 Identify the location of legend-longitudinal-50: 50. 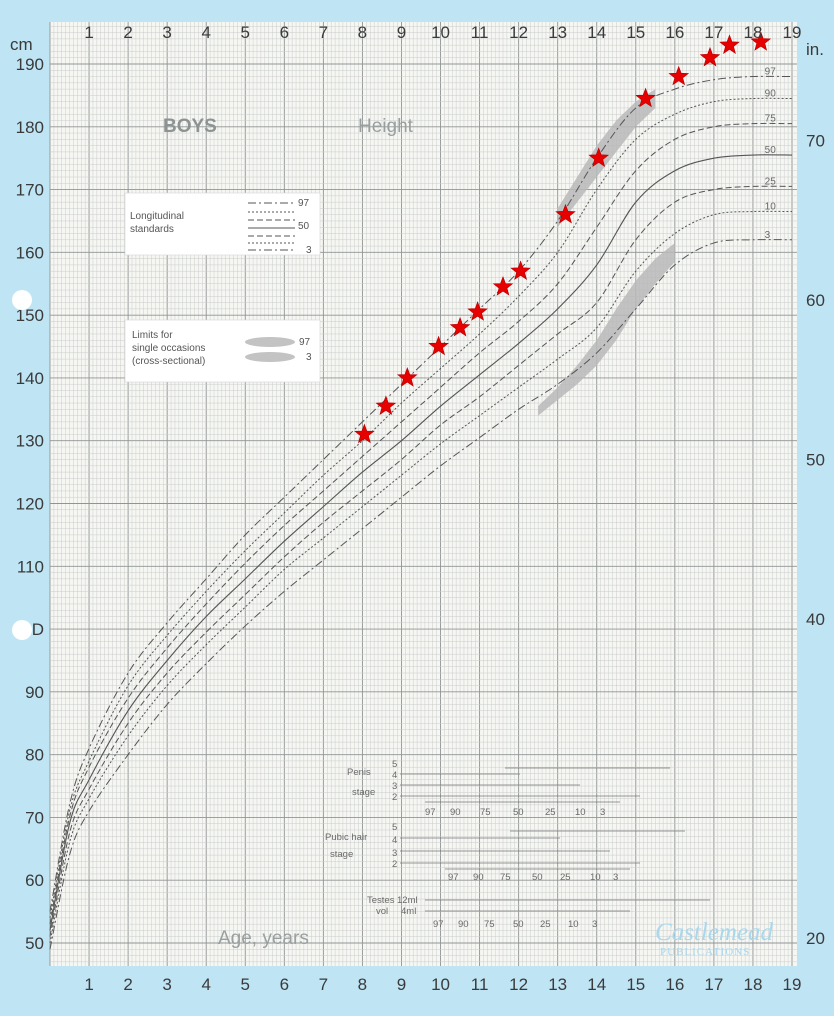
(304, 226).